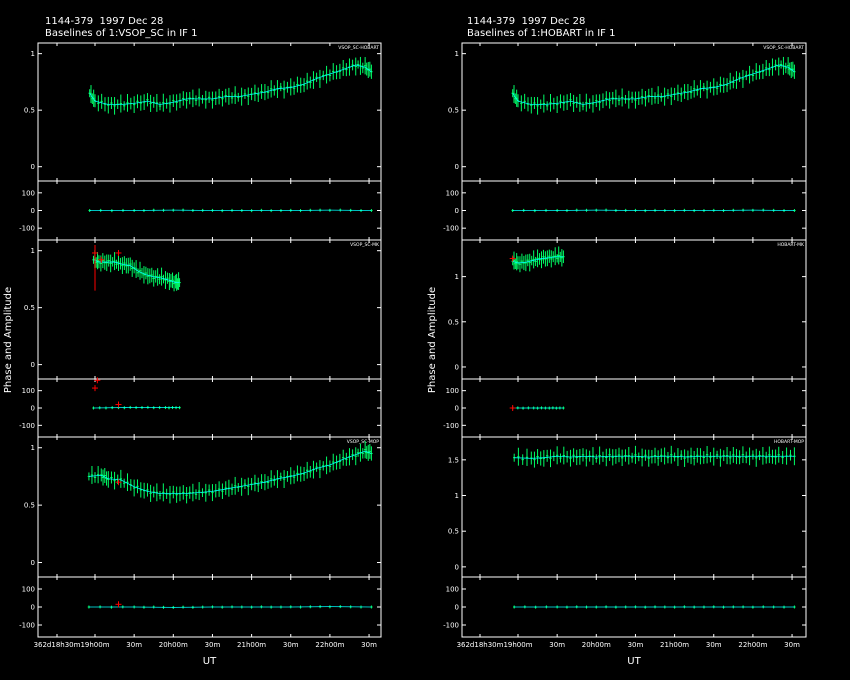  What do you see at coordinates (363, 442) in the screenshot?
I see `baseline-label: VSOP_SC-MOP` at bounding box center [363, 442].